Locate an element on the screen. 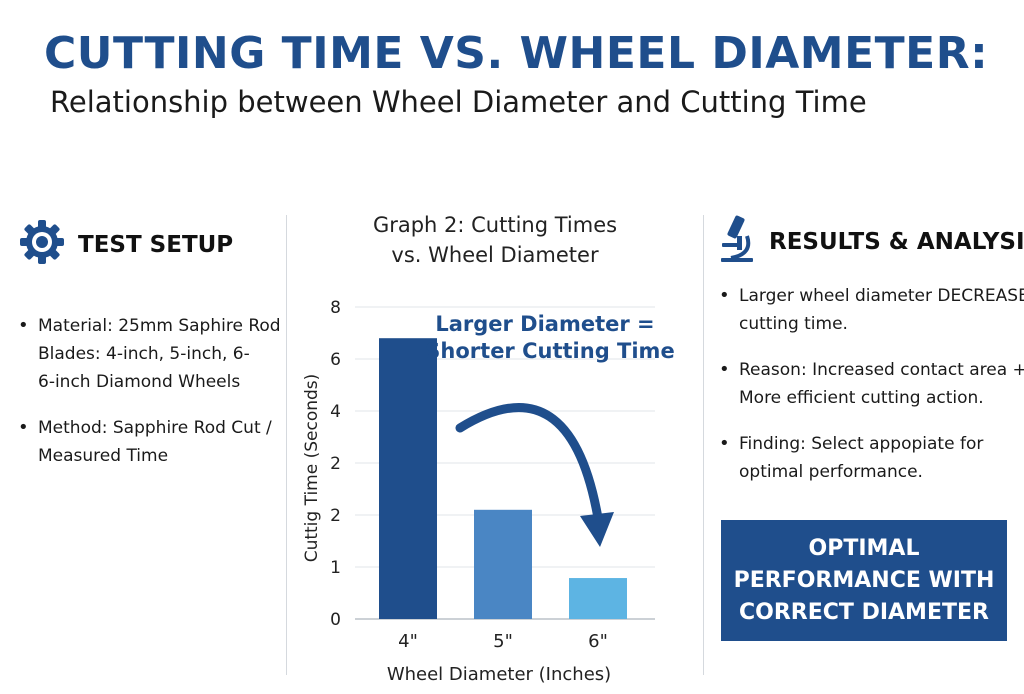 This screenshot has width=1024, height=694. optimal-callout-line: OPTIMAL is located at coordinates (864, 548).